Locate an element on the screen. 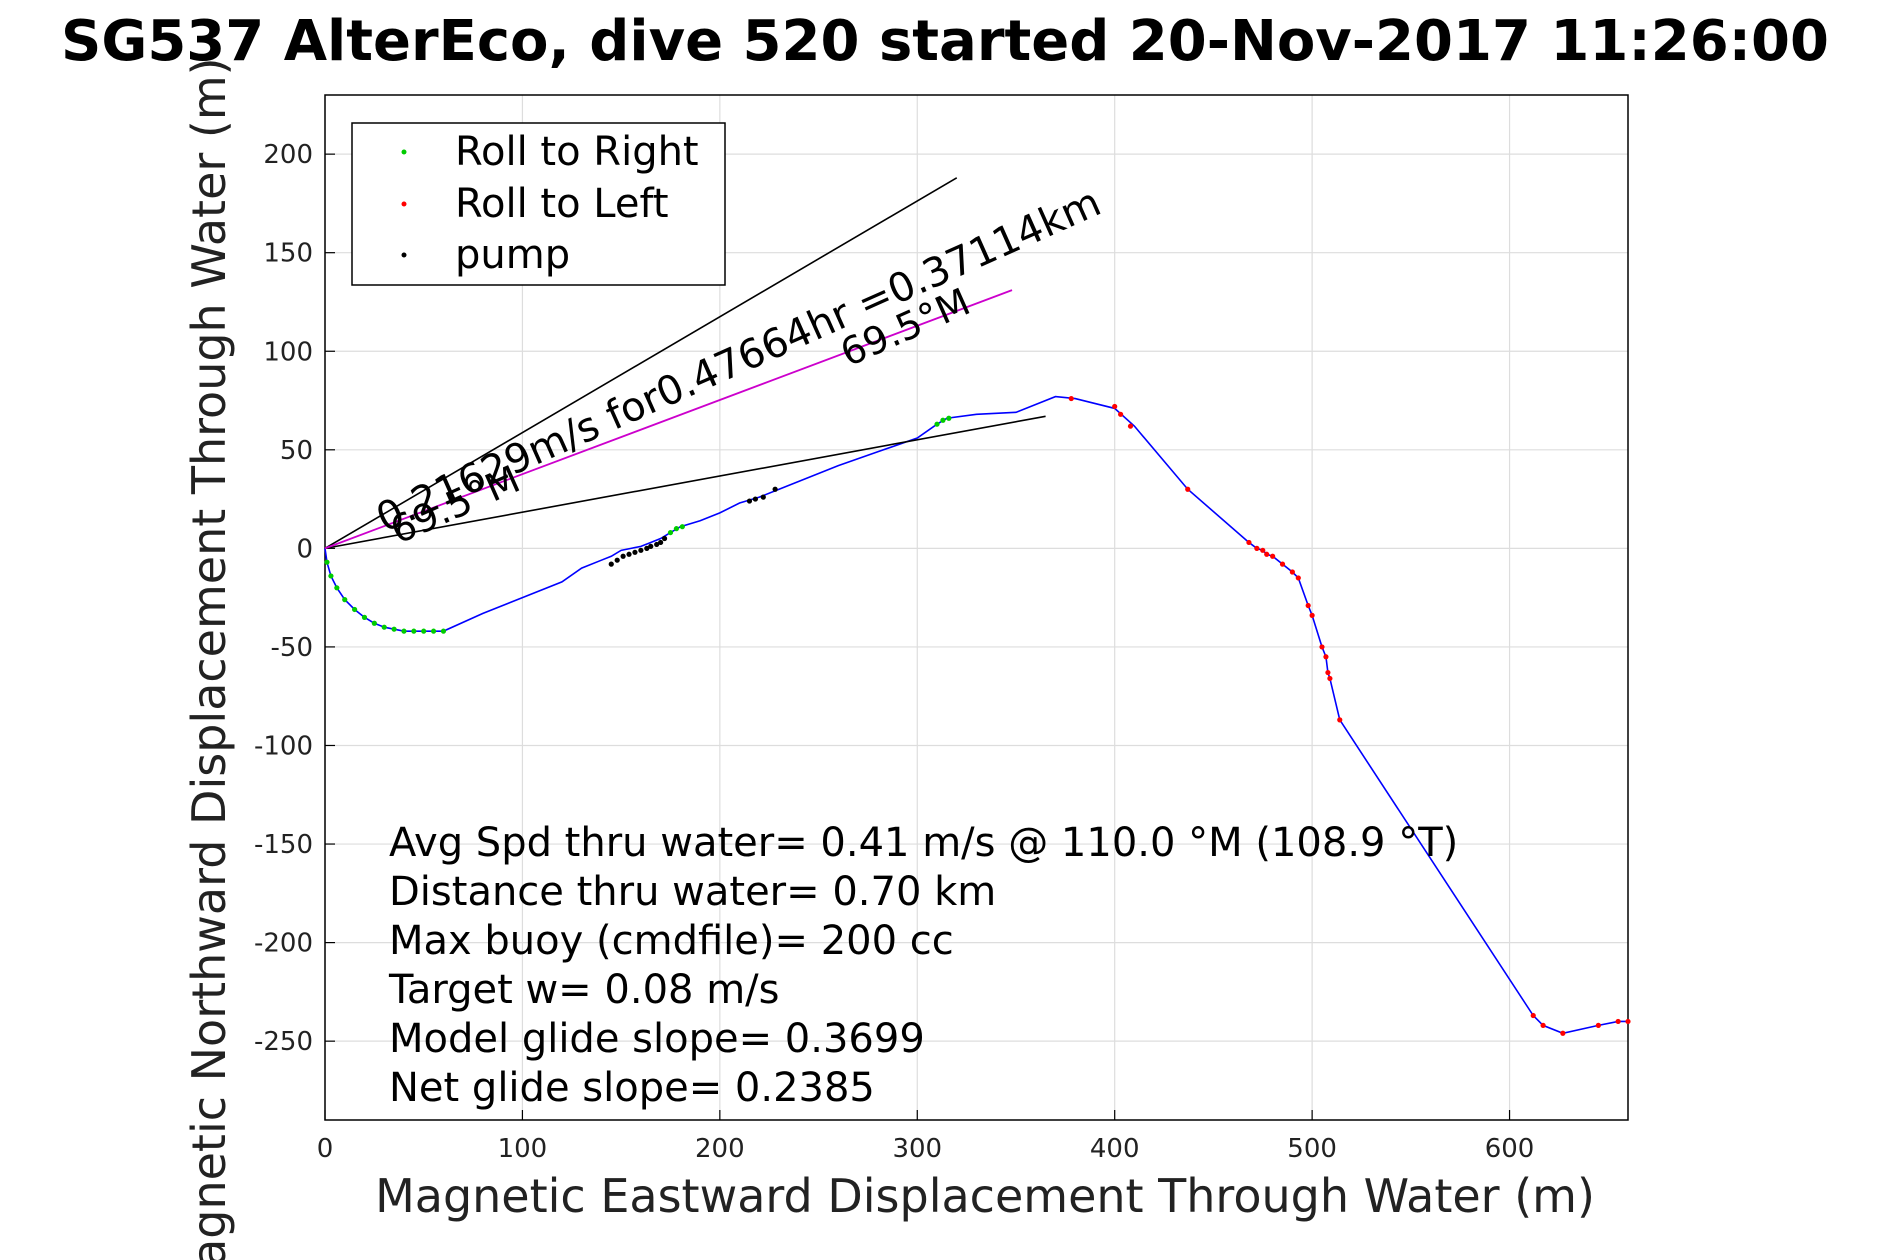 The width and height of the screenshot is (1890, 1260). y-tick-label: -250 is located at coordinates (283, 1042).